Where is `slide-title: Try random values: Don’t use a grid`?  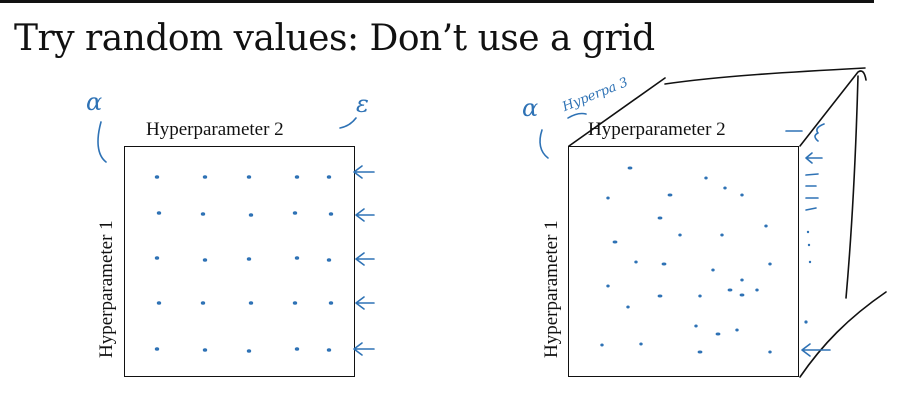 slide-title: Try random values: Don’t use a grid is located at coordinates (334, 38).